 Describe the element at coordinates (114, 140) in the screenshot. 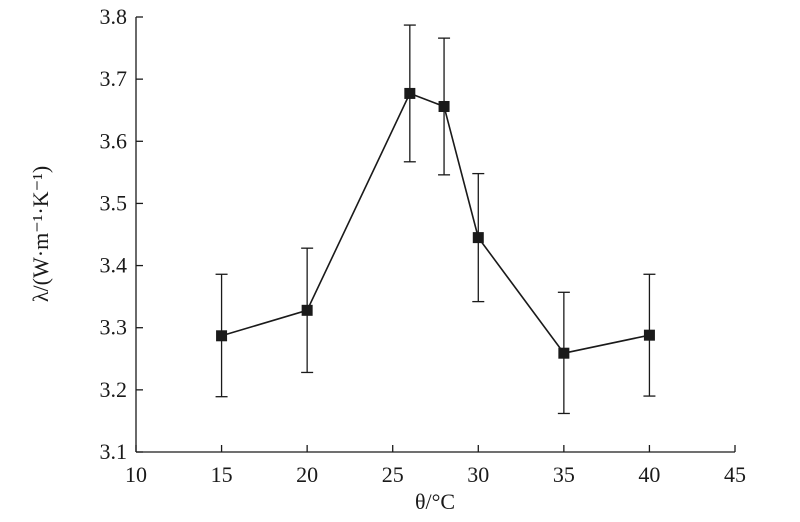

I see `y-tick-label: 3.6` at that location.